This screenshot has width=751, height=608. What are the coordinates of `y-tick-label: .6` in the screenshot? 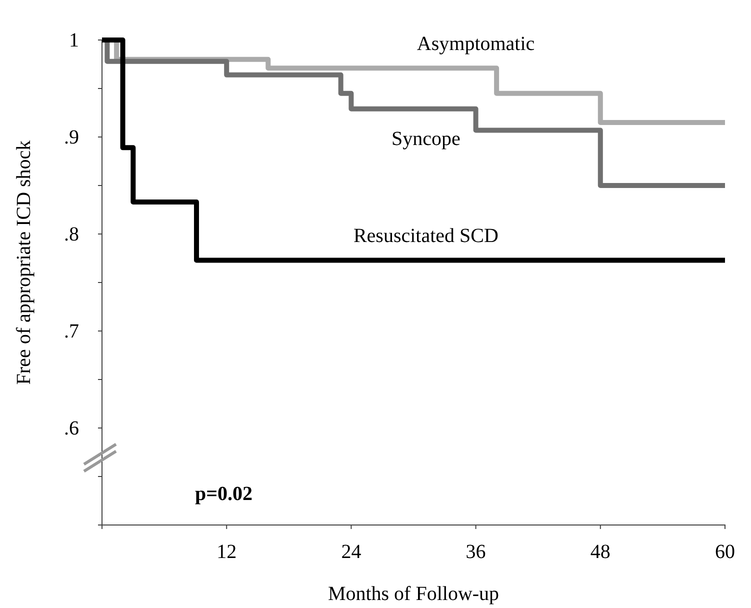 It's located at (71, 428).